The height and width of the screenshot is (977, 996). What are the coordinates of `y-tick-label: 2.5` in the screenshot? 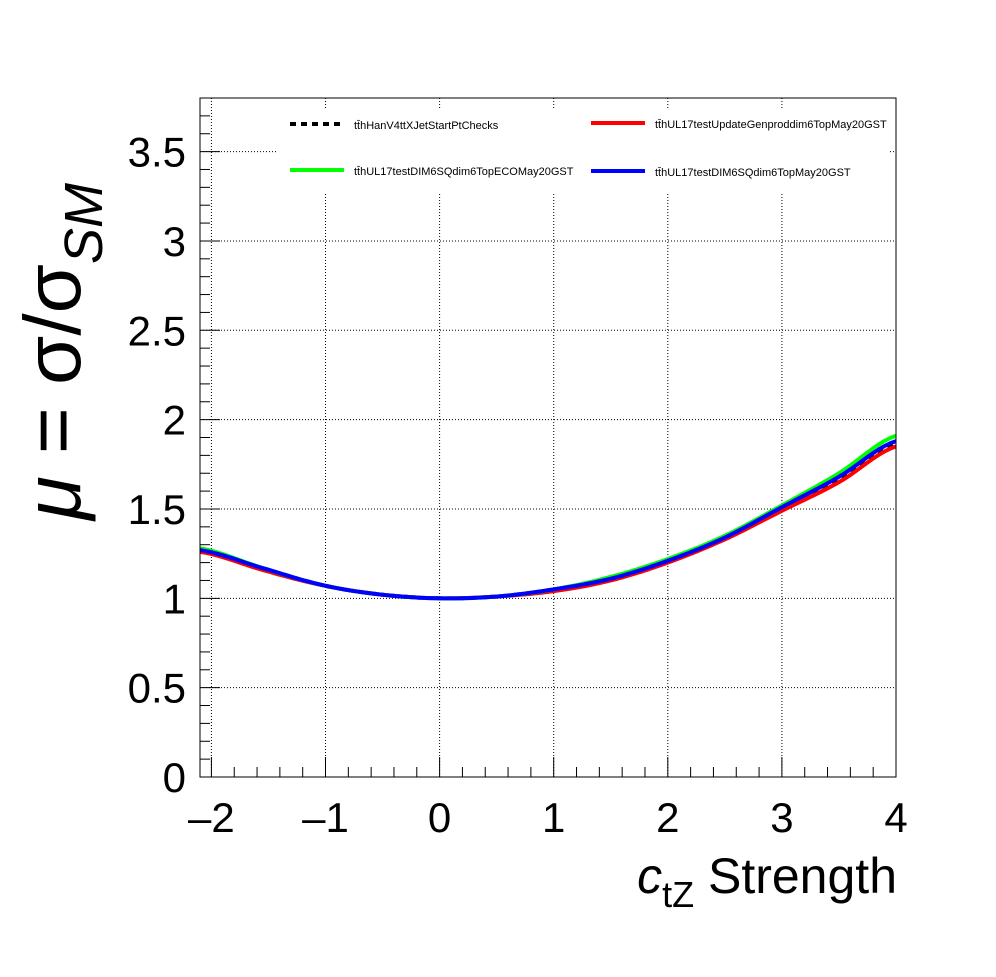 It's located at (157, 330).